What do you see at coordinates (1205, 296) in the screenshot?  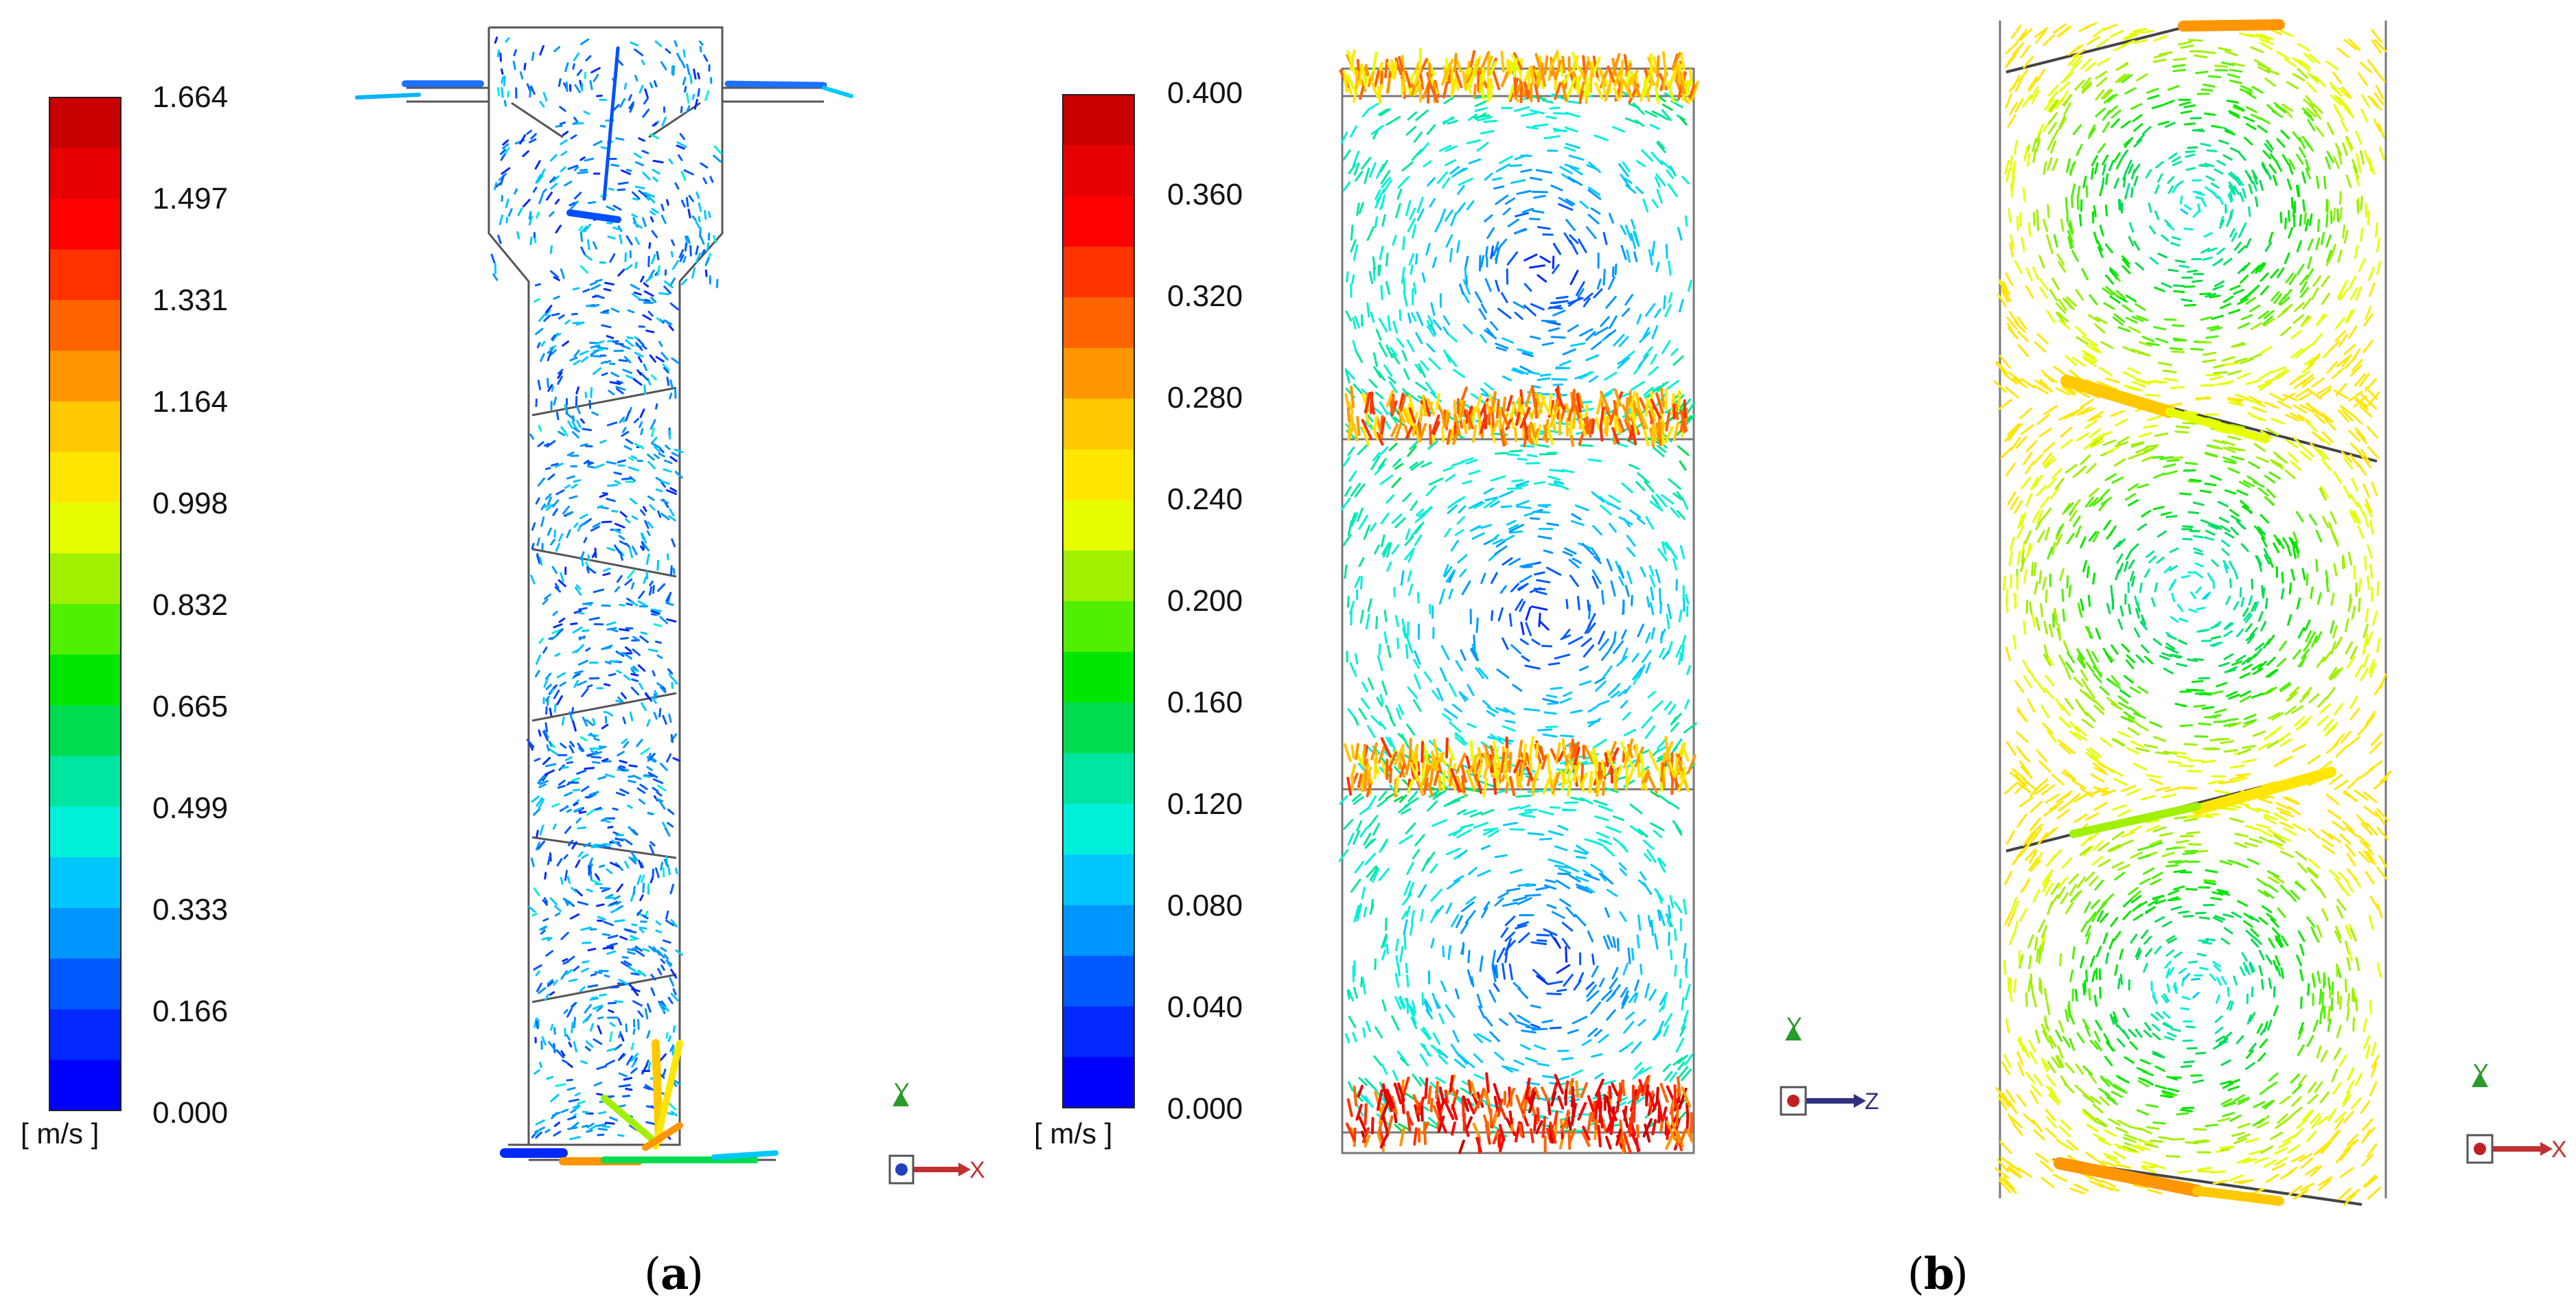 I see `legend-b-tick: 0.320` at bounding box center [1205, 296].